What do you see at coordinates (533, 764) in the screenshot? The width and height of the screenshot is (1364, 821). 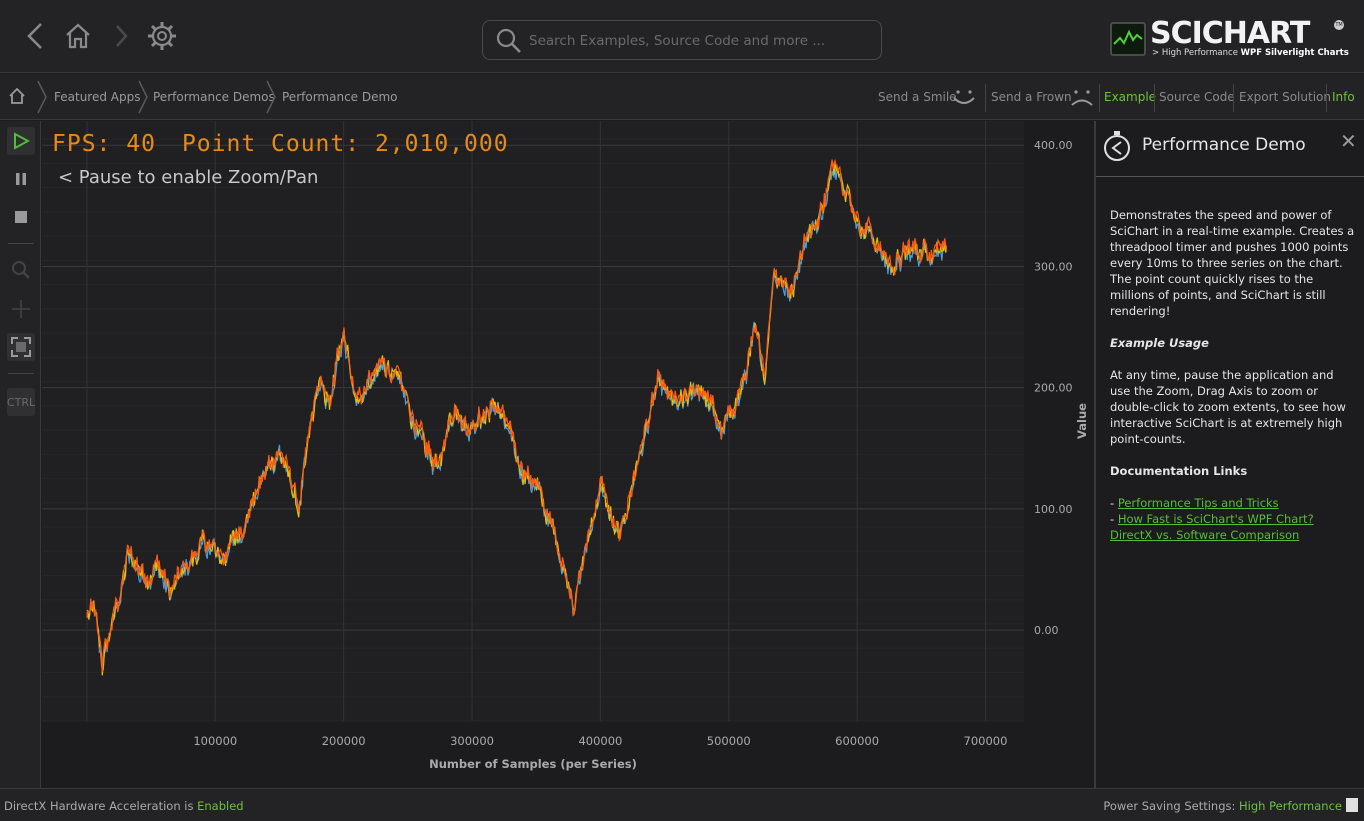 I see `x-axis-title: Number of Samples (per Series)` at bounding box center [533, 764].